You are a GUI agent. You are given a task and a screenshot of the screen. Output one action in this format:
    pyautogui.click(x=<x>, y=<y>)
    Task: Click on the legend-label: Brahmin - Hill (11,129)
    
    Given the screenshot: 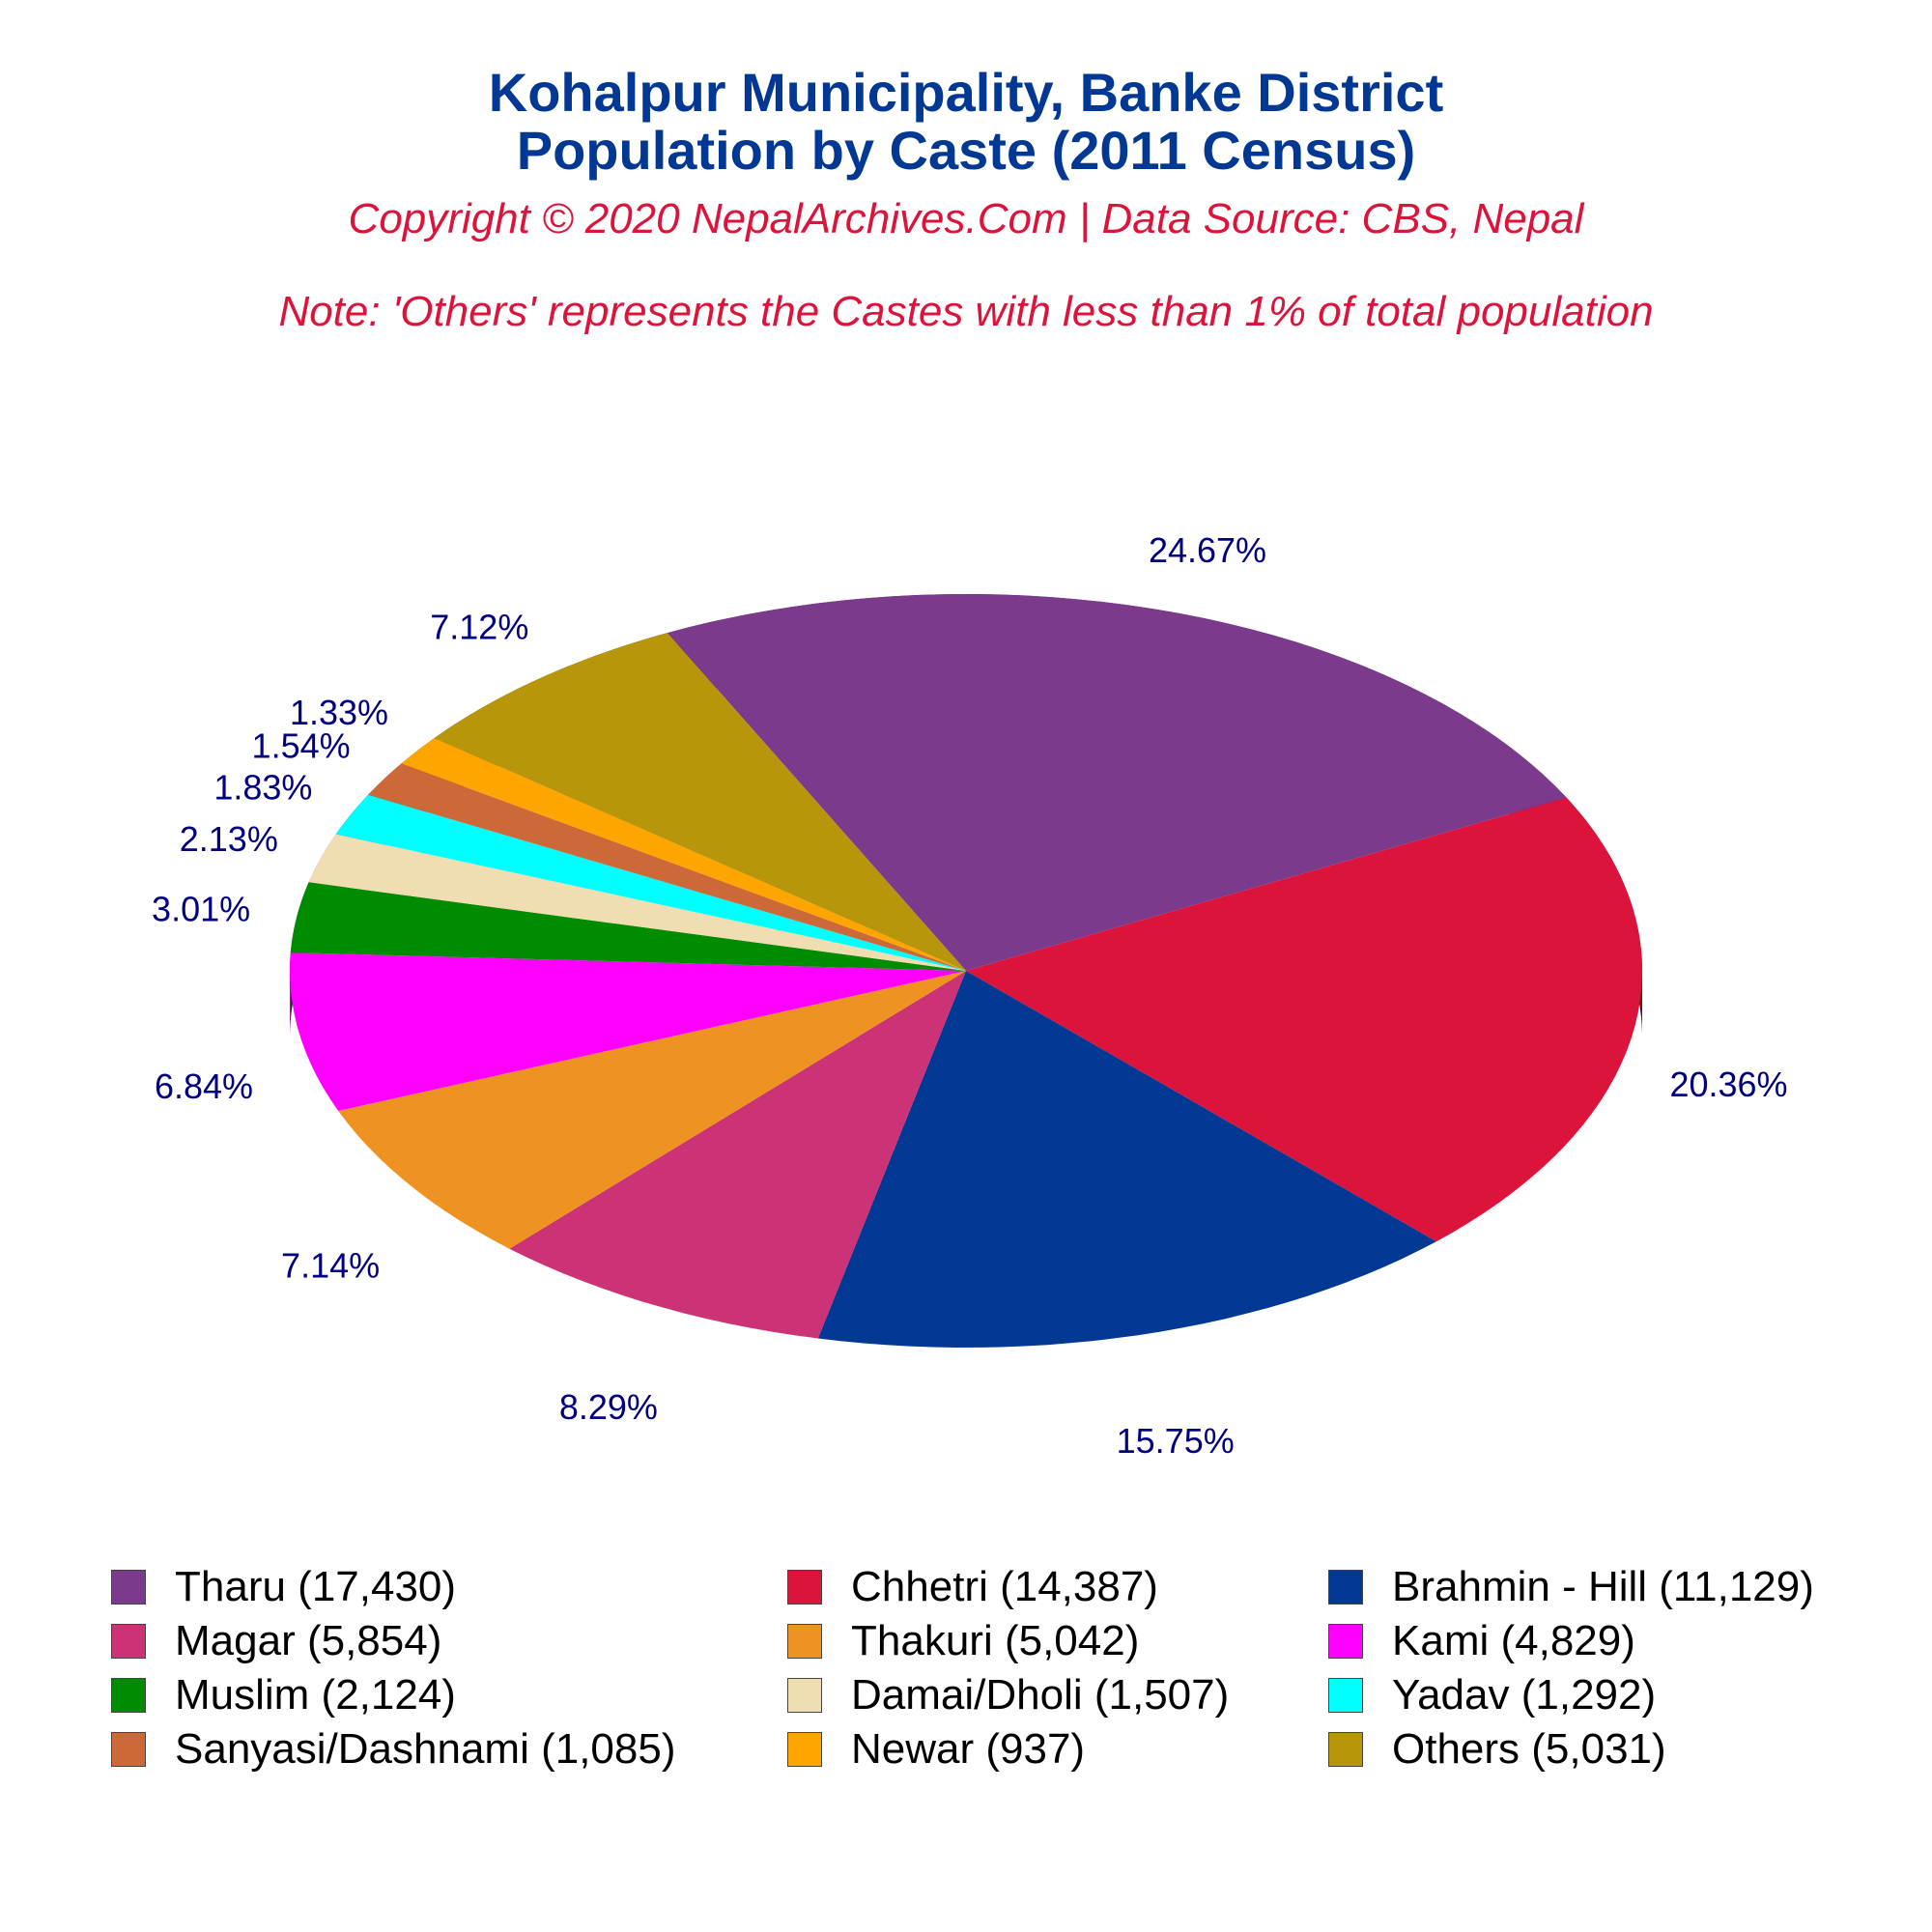 What is the action you would take?
    pyautogui.click(x=1603, y=1586)
    